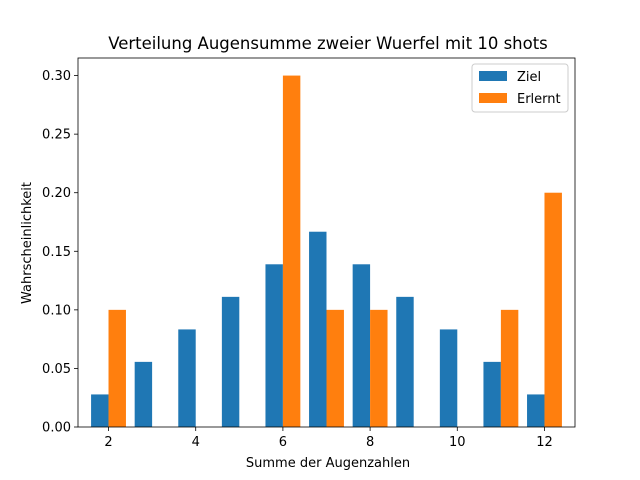 Image resolution: width=640 pixels, height=480 pixels. What do you see at coordinates (370, 442) in the screenshot?
I see `x-tick-label-8: 8` at bounding box center [370, 442].